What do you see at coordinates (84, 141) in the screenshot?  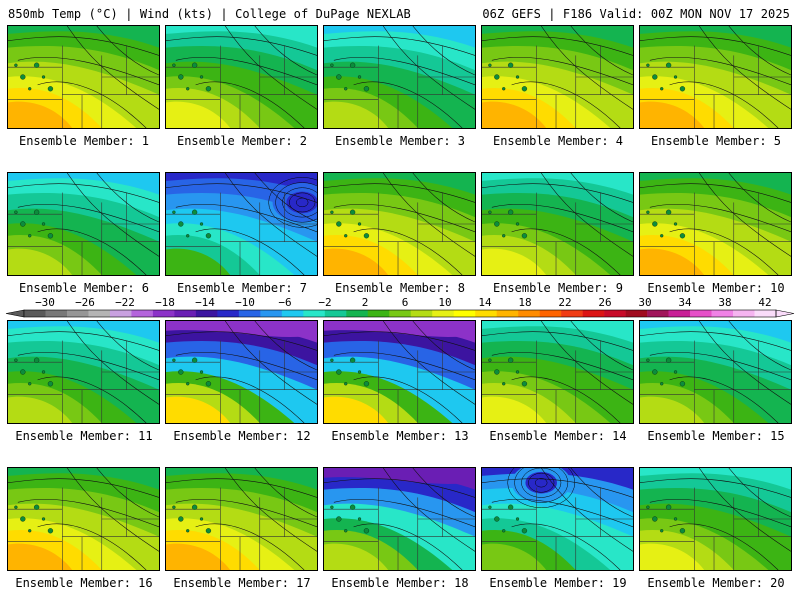 I see `ensemble-member-label: Ensemble Member: 1` at bounding box center [84, 141].